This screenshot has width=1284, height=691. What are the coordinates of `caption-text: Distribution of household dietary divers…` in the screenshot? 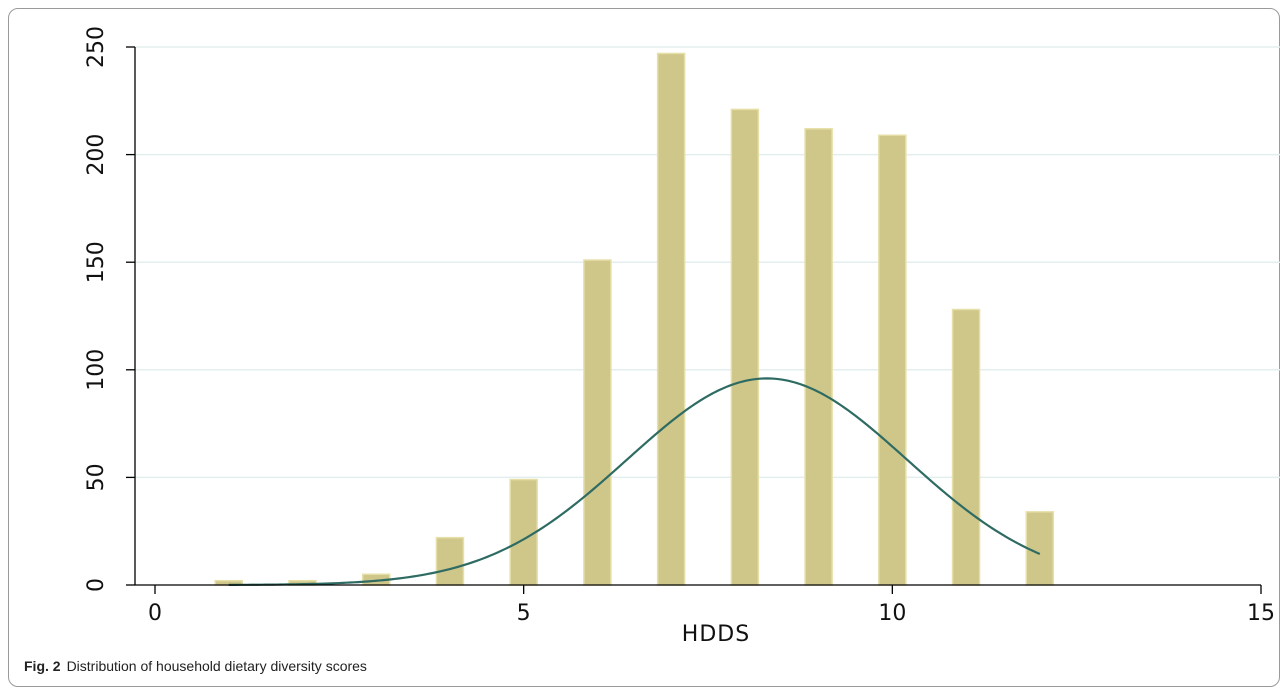 It's located at (216, 666).